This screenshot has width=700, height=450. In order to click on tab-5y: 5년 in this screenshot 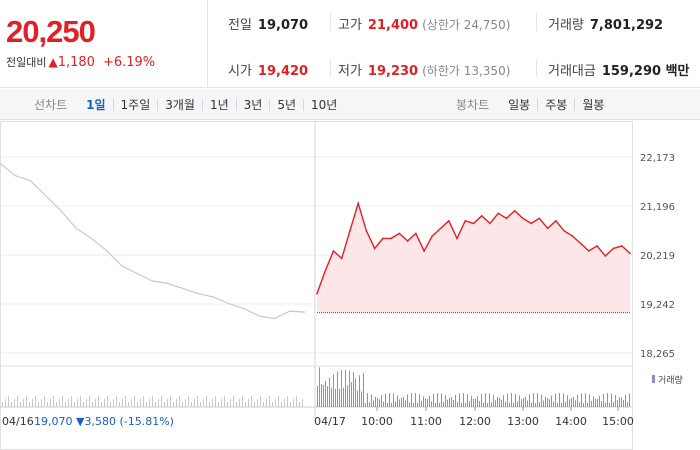, I will do `click(286, 104)`.